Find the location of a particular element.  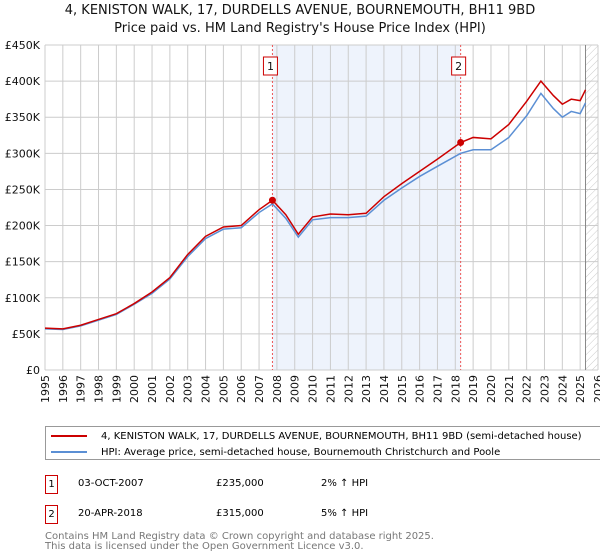

y-tick-label: £250K is located at coordinates (23, 189).